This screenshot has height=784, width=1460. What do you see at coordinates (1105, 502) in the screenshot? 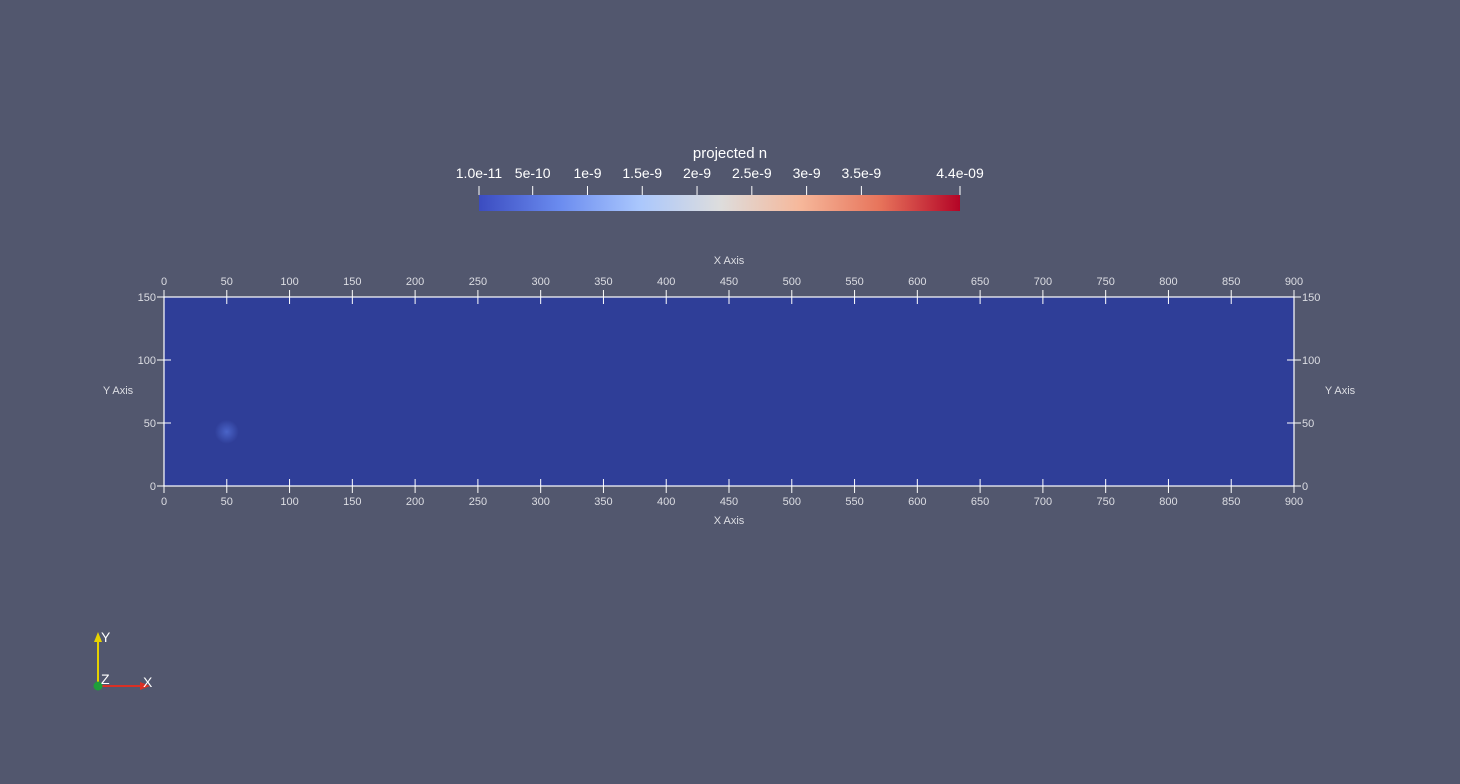
I see `x-tick-label-bottom: 750` at bounding box center [1105, 502].